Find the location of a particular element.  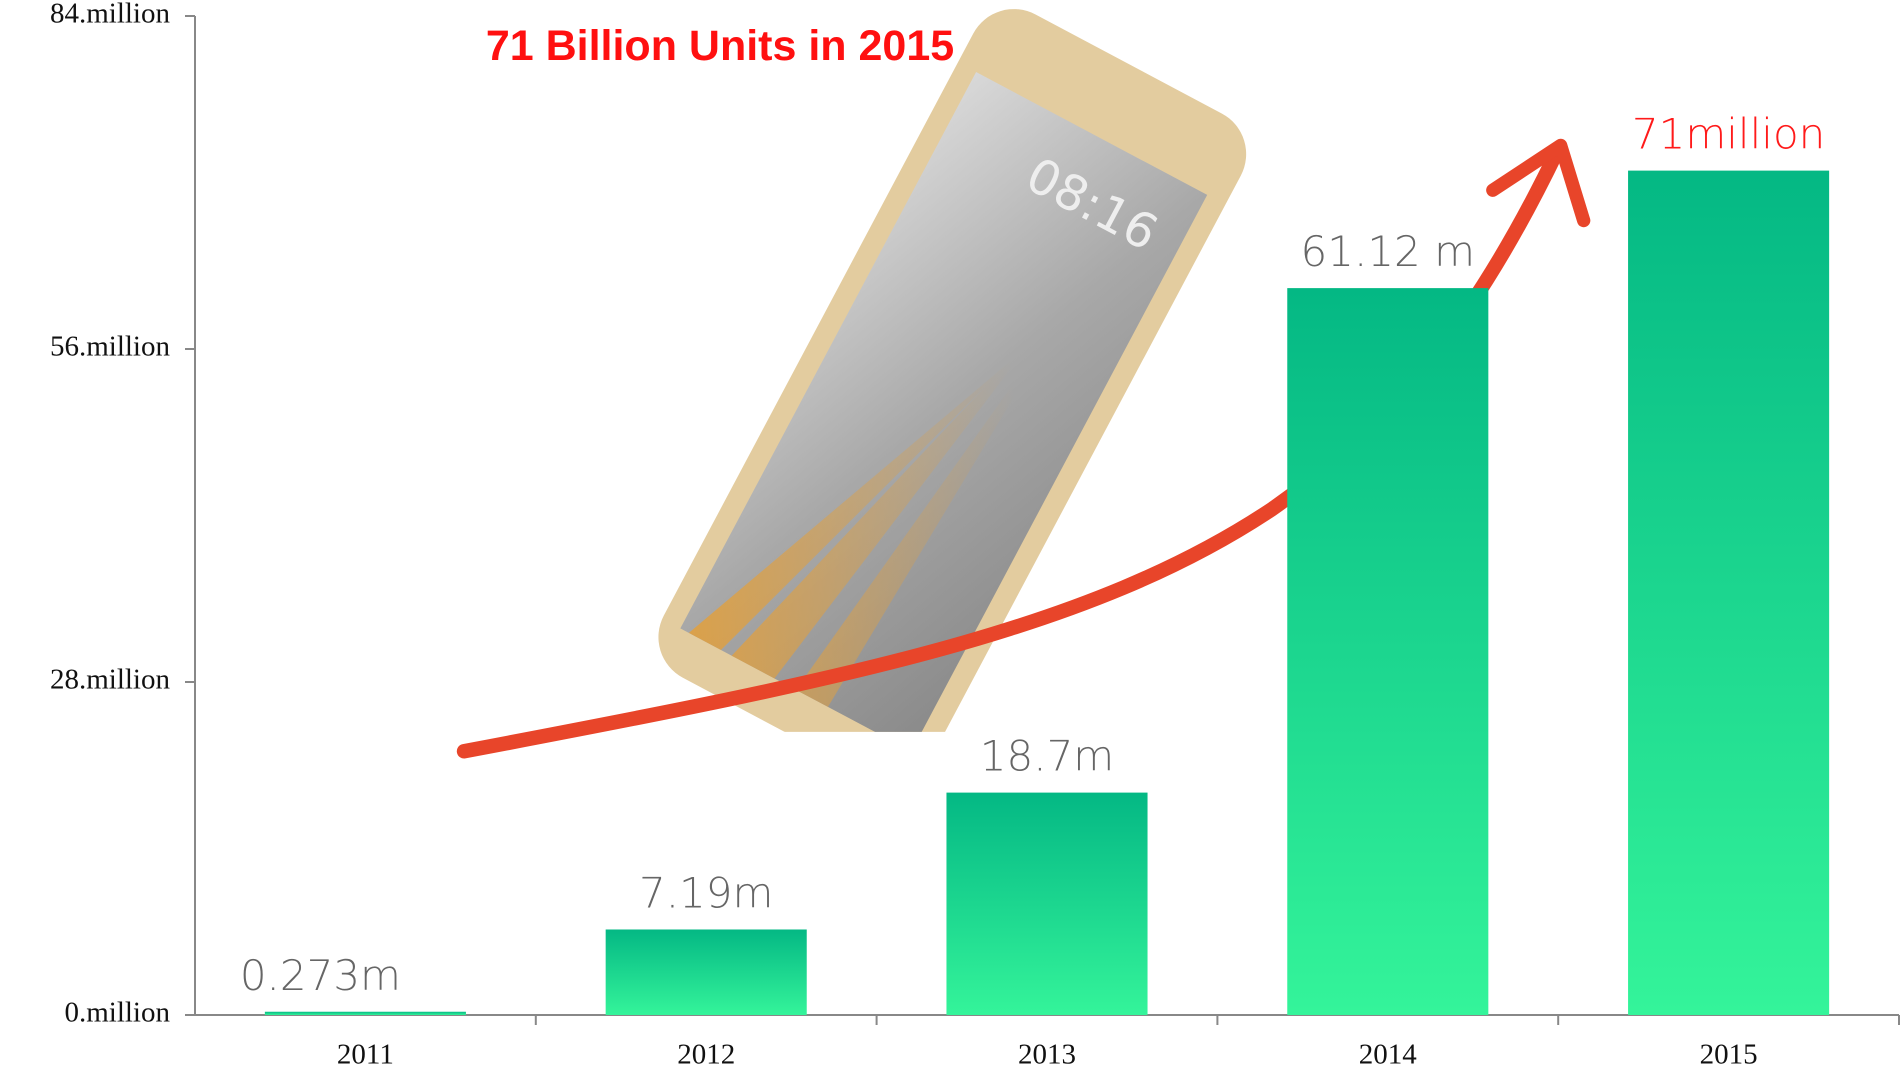

value-label: 0.273m is located at coordinates (320, 975).